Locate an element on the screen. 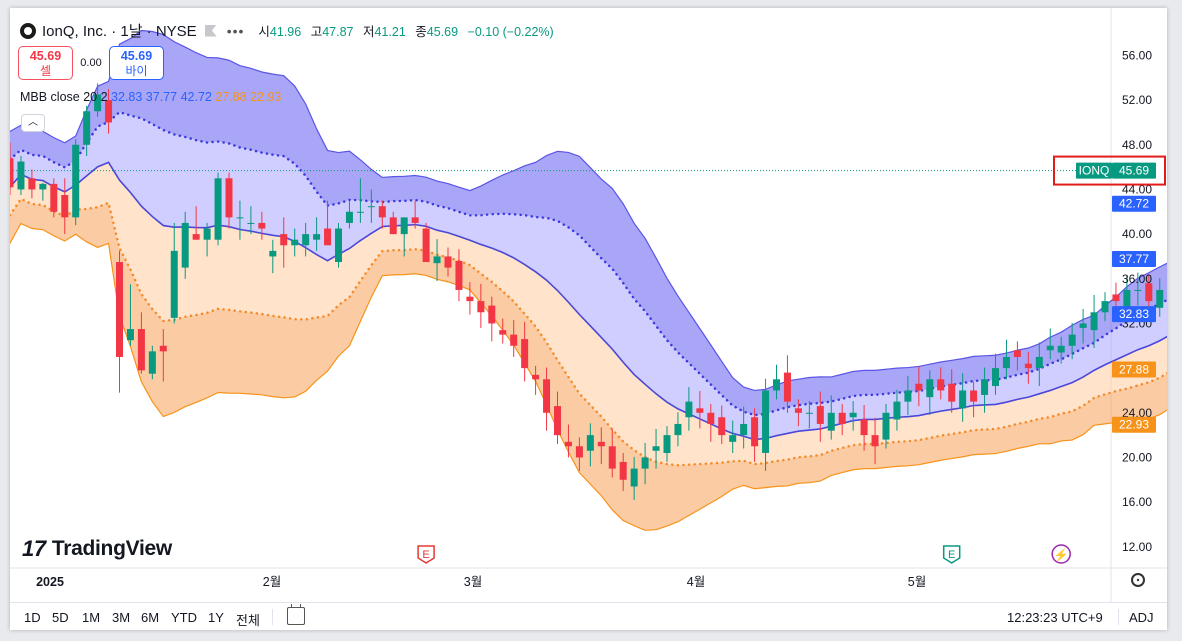 The height and width of the screenshot is (641, 1182). spread-value: 0.00 is located at coordinates (91, 63).